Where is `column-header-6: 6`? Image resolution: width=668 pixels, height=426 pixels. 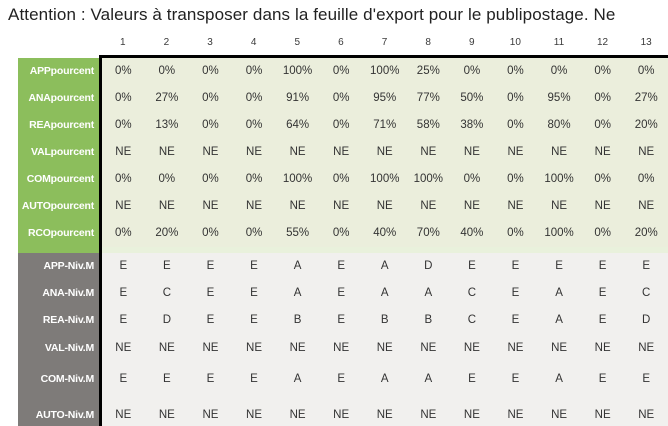 column-header-6: 6 is located at coordinates (341, 42).